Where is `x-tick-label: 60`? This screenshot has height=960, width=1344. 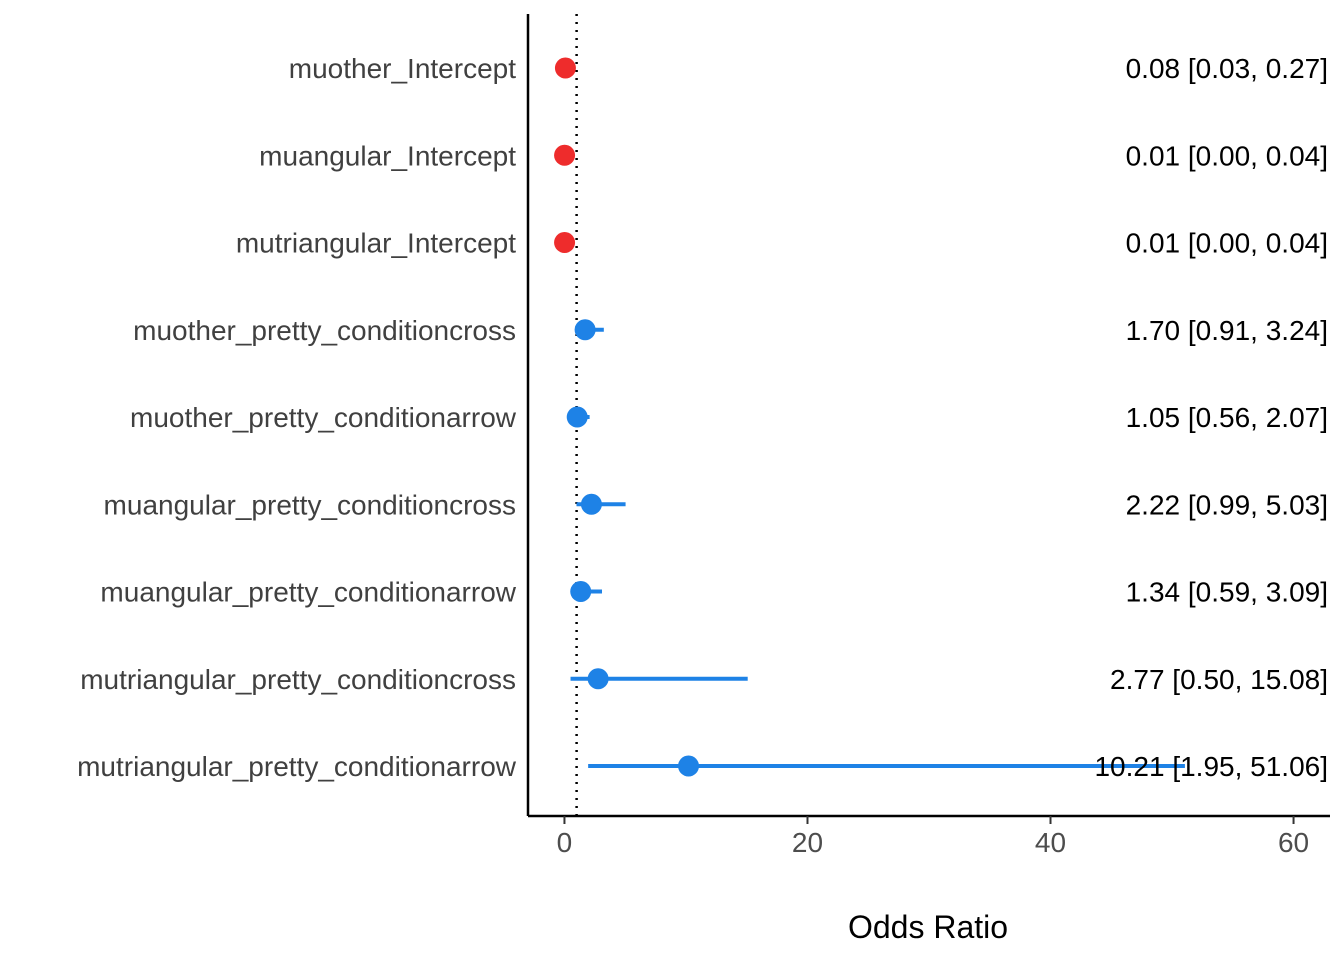 x-tick-label: 60 is located at coordinates (1293, 842).